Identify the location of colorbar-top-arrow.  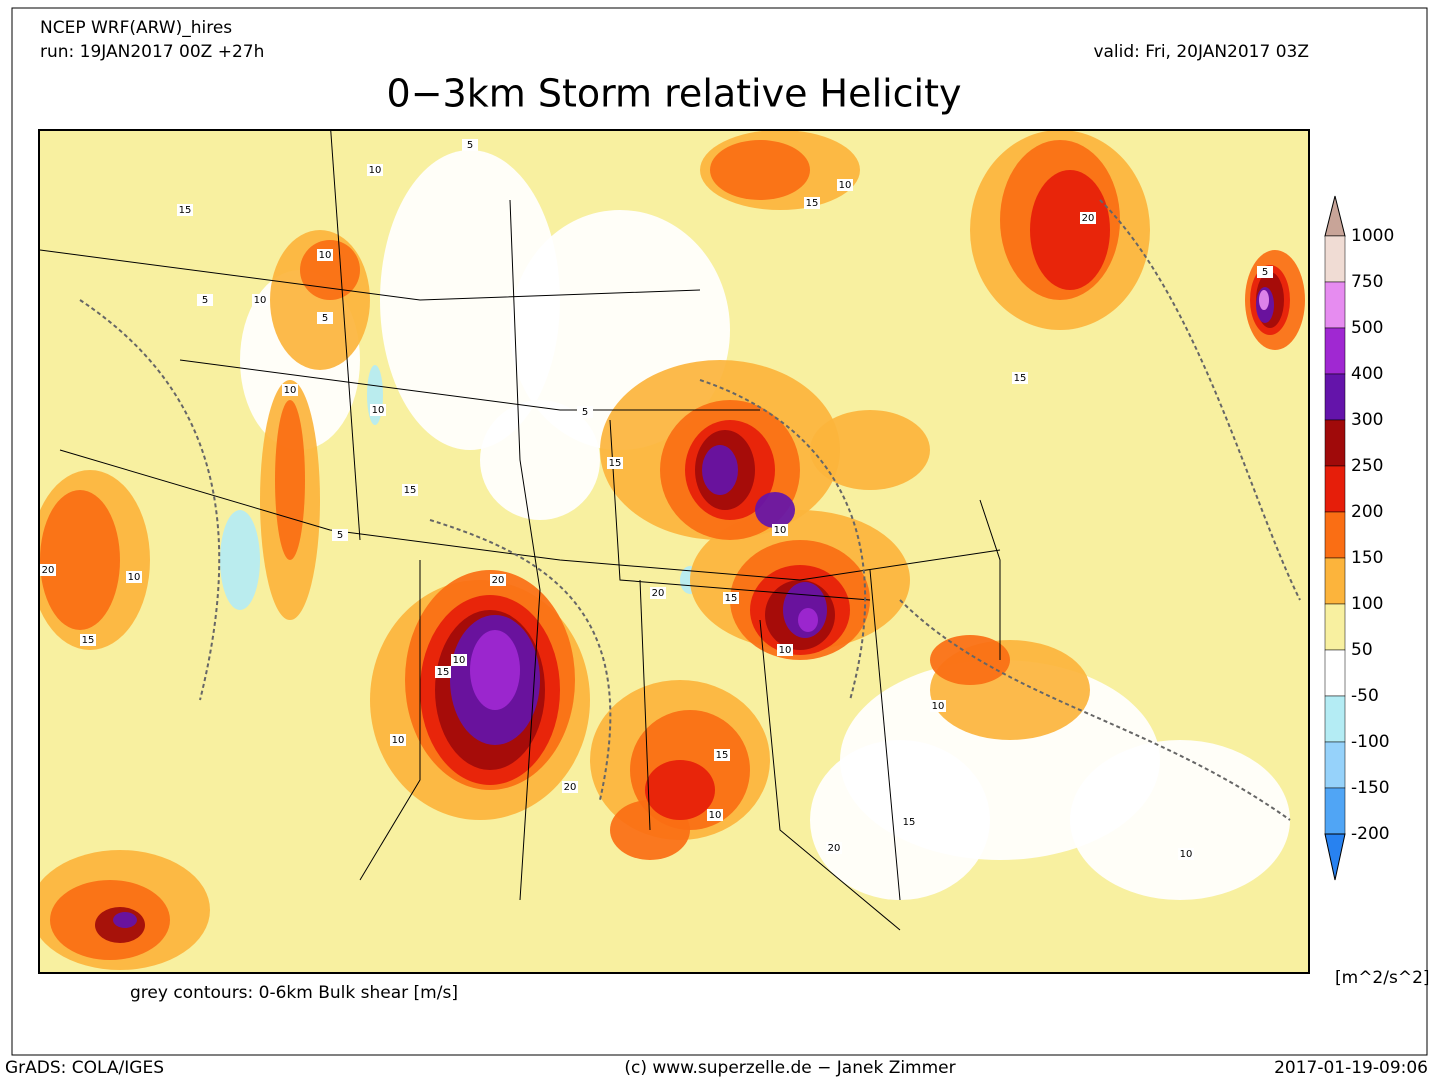
(1335, 216).